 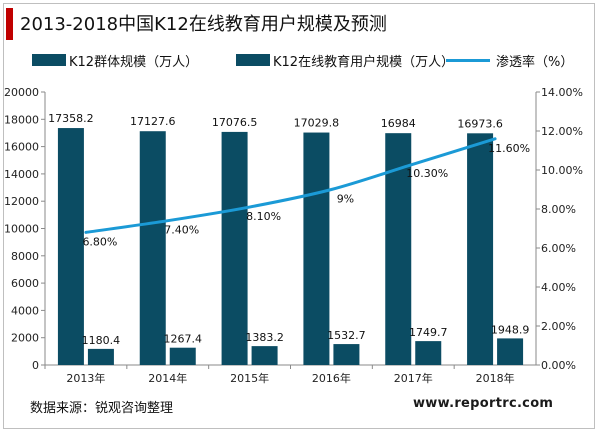 What do you see at coordinates (483, 403) in the screenshot?
I see `website-url: www.reportrc.com` at bounding box center [483, 403].